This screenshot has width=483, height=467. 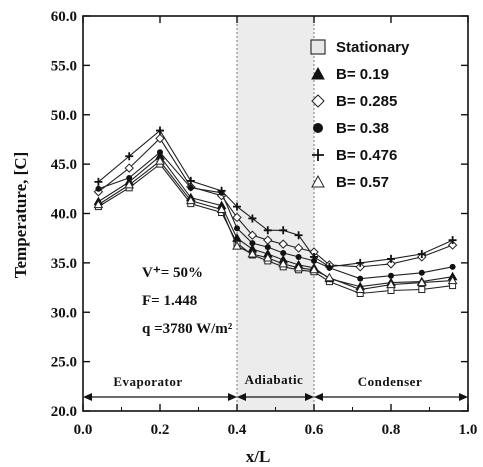 I want to click on x-axis-title: x/L, so click(x=258, y=456).